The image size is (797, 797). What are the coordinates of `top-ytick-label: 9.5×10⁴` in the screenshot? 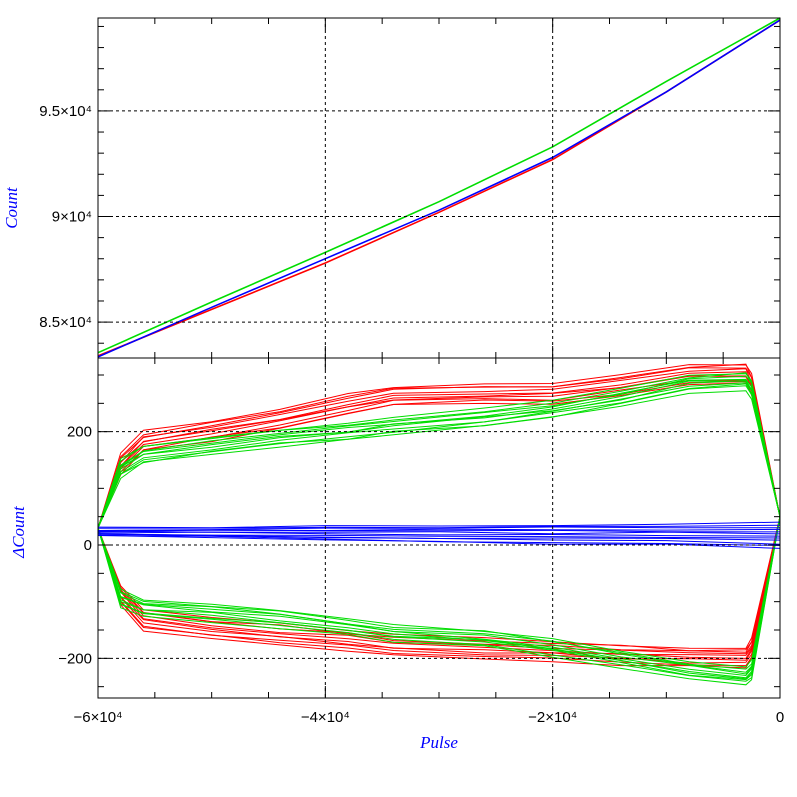 It's located at (65, 111).